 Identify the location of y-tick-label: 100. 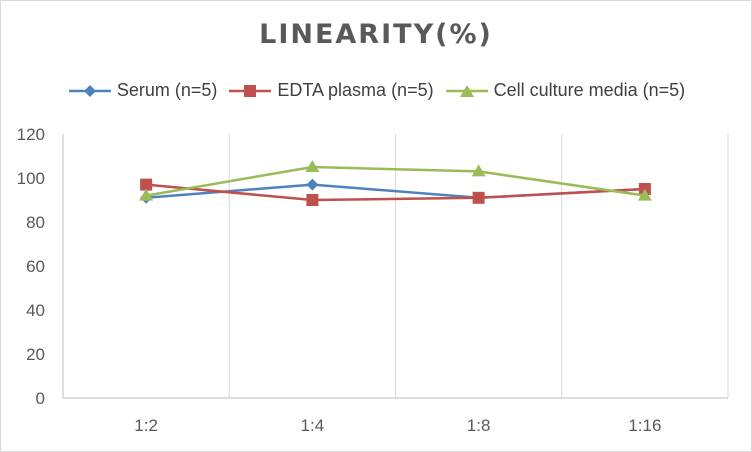
(31, 178).